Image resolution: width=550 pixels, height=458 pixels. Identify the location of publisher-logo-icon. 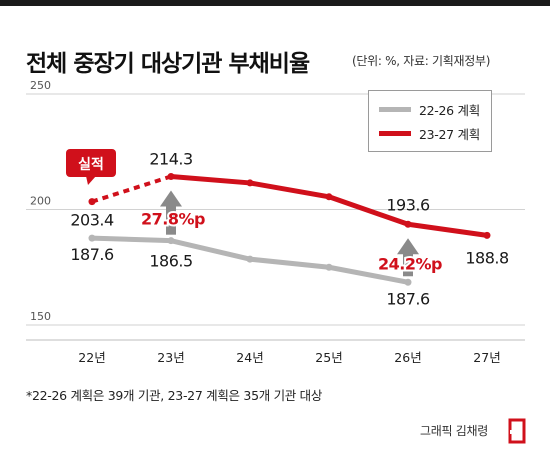
(517, 431).